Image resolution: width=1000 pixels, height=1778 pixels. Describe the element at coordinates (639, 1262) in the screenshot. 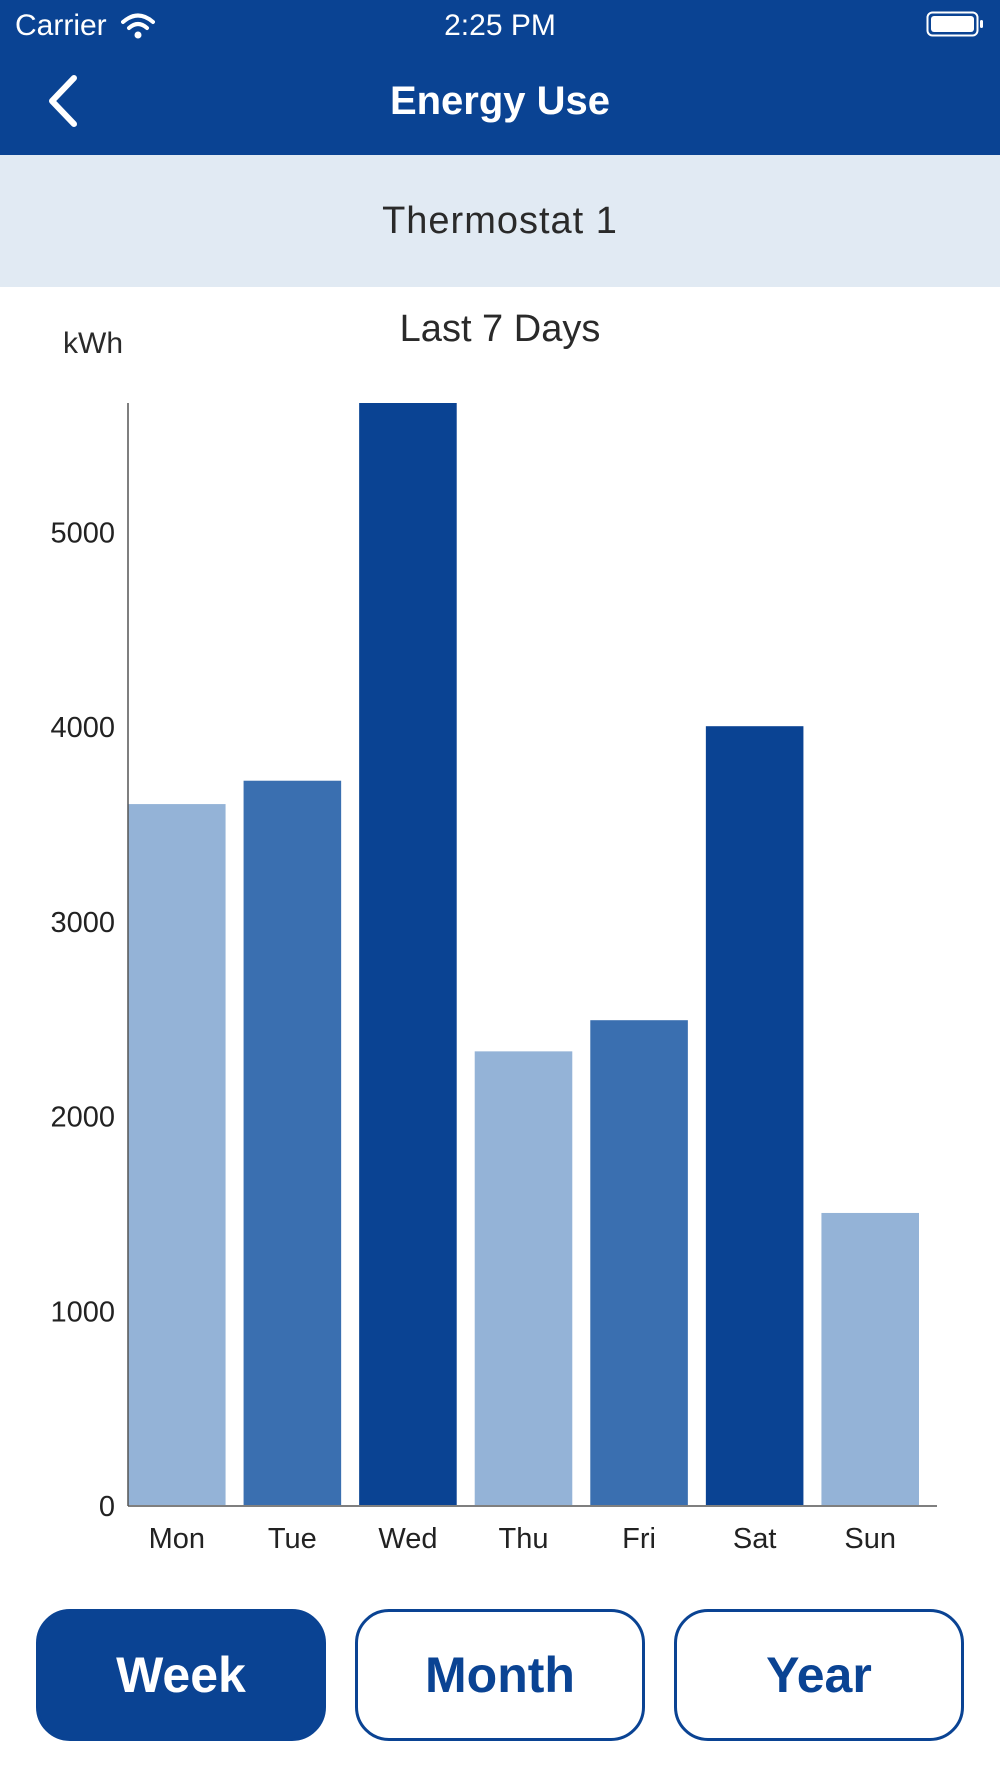

I see `bar-fri` at that location.